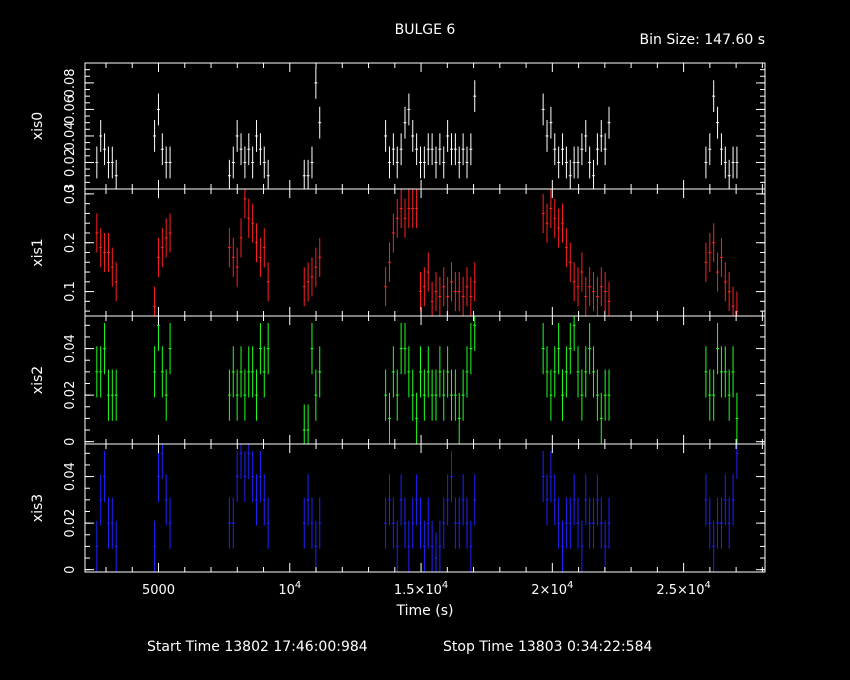  I want to click on y-tick-label: 0.02, so click(70, 162).